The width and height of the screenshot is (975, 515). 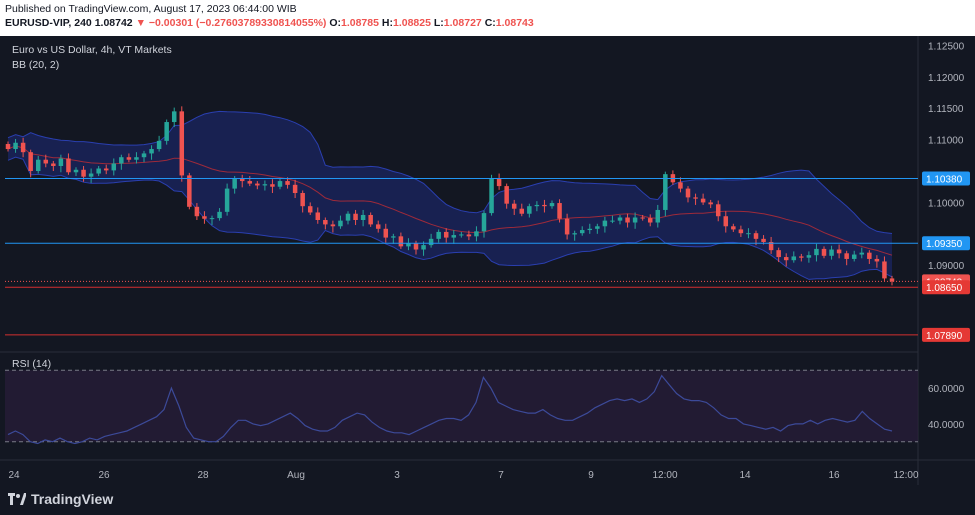 What do you see at coordinates (237, 23) in the screenshot?
I see `price-change: −0.00301 (−0.27603789330814055%)` at bounding box center [237, 23].